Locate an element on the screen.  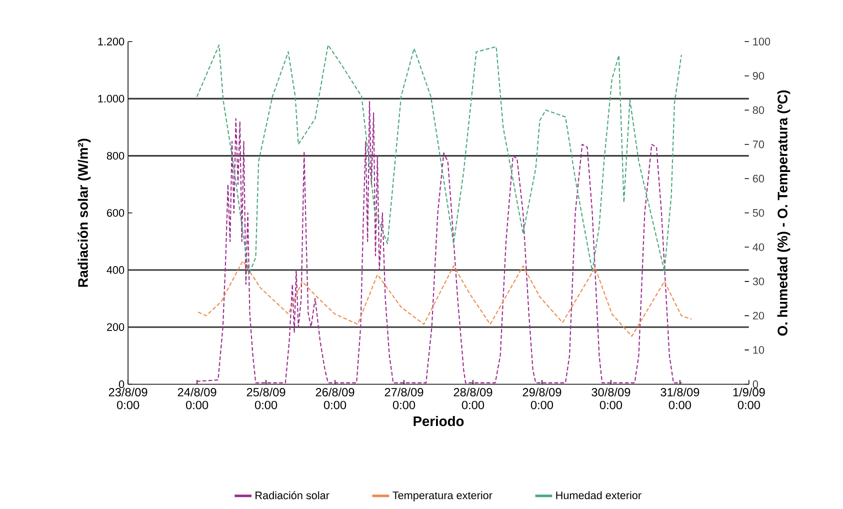
x-tick-label: 28/8/09 0:00 is located at coordinates (473, 399).